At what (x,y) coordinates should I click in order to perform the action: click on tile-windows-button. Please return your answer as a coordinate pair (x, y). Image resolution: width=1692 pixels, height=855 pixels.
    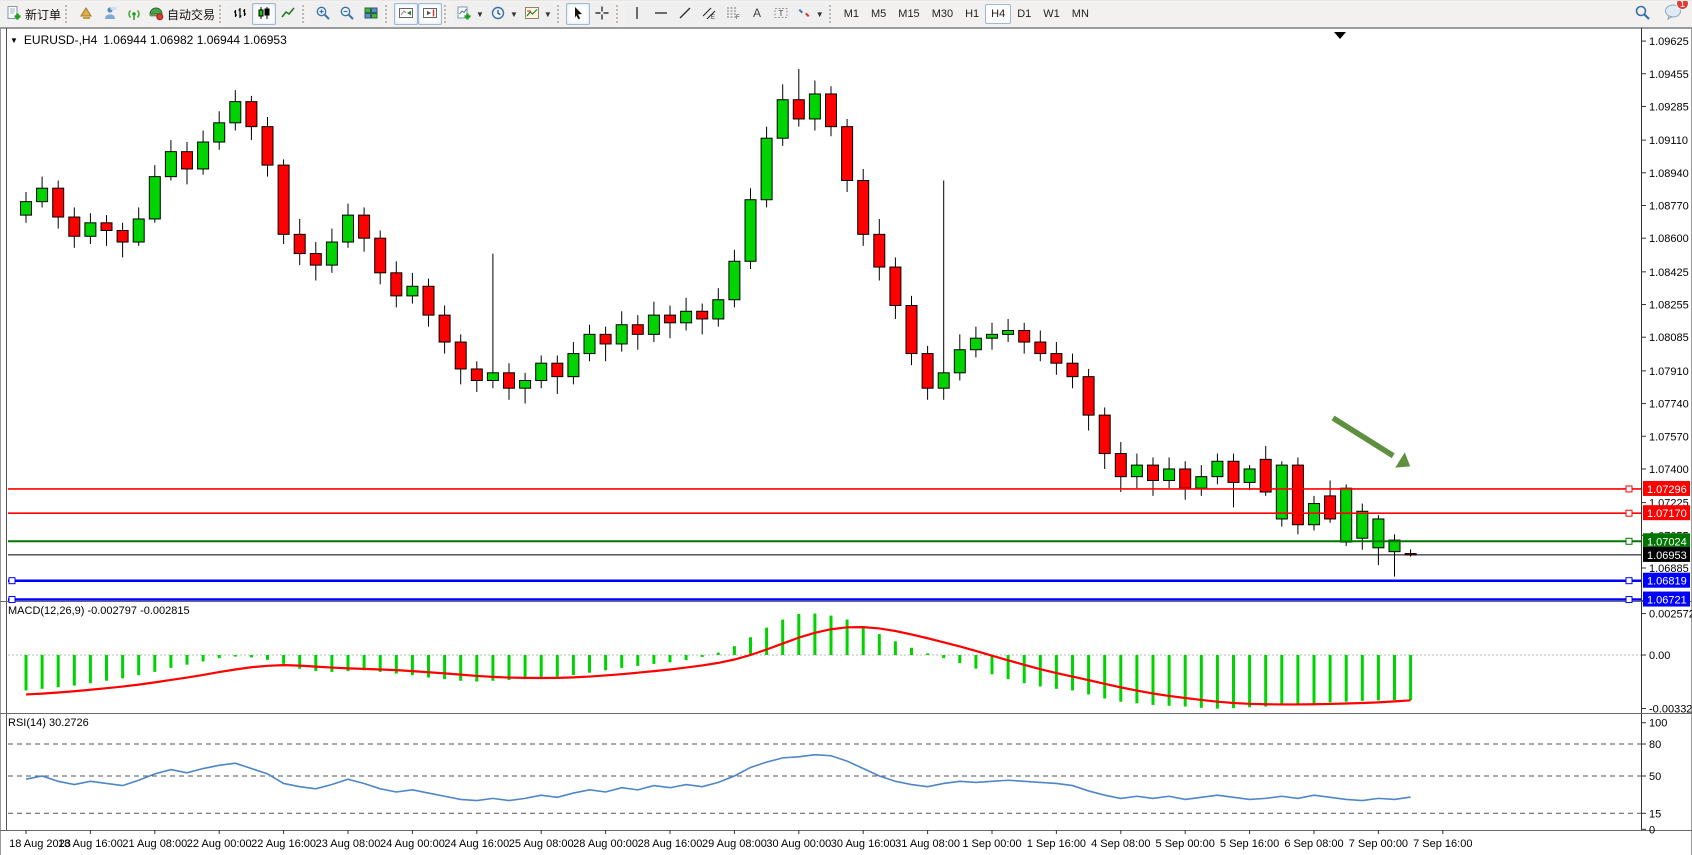
    Looking at the image, I should click on (371, 14).